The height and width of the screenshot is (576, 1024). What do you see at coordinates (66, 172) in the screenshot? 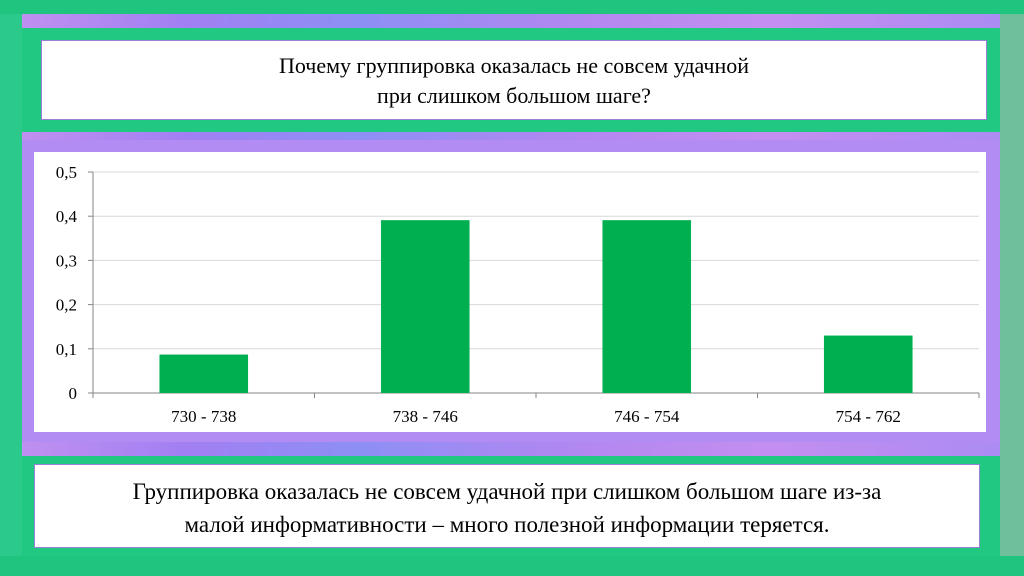
I see `y-tick-label: 0,5` at bounding box center [66, 172].